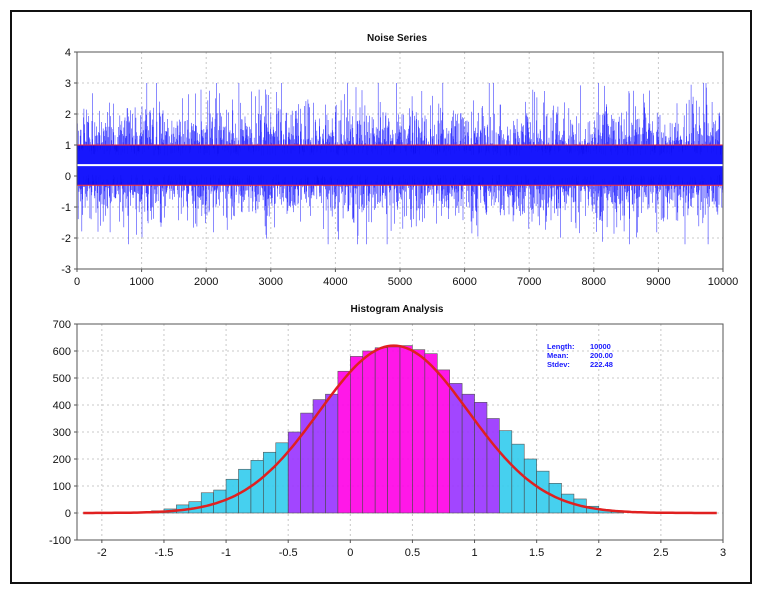 This screenshot has width=767, height=592. Describe the element at coordinates (561, 346) in the screenshot. I see `stat-label-length: Length:` at that location.